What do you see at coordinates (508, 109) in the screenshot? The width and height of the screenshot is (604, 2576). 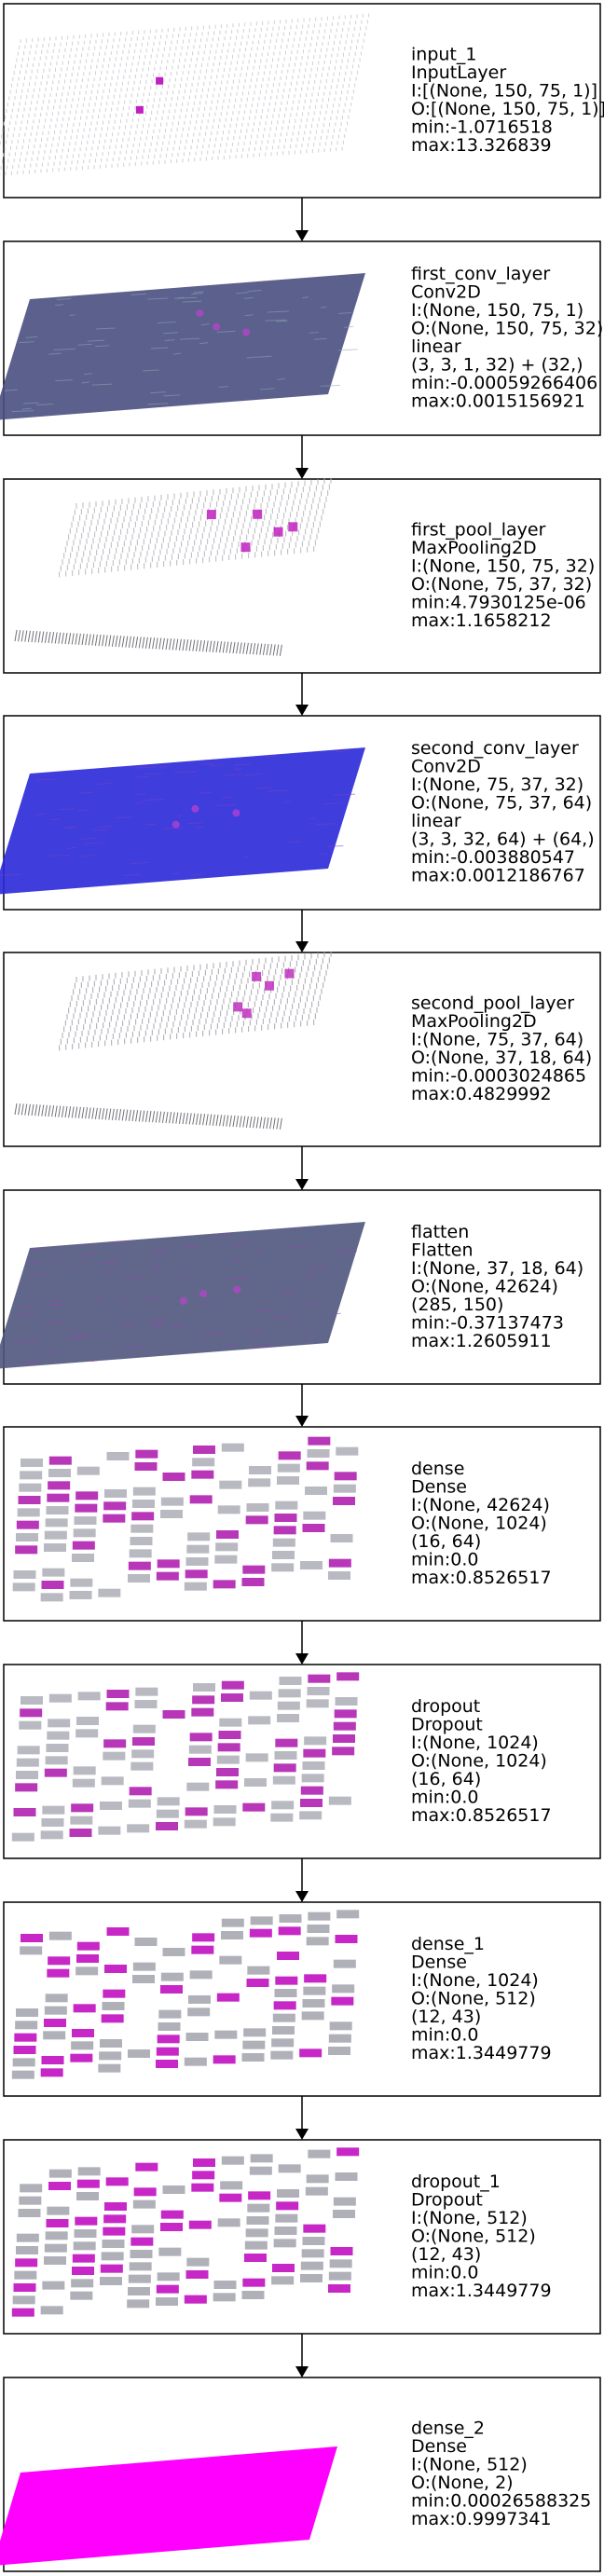 I see `layer-detail: O:[(None, 150, 75, 1)]` at bounding box center [508, 109].